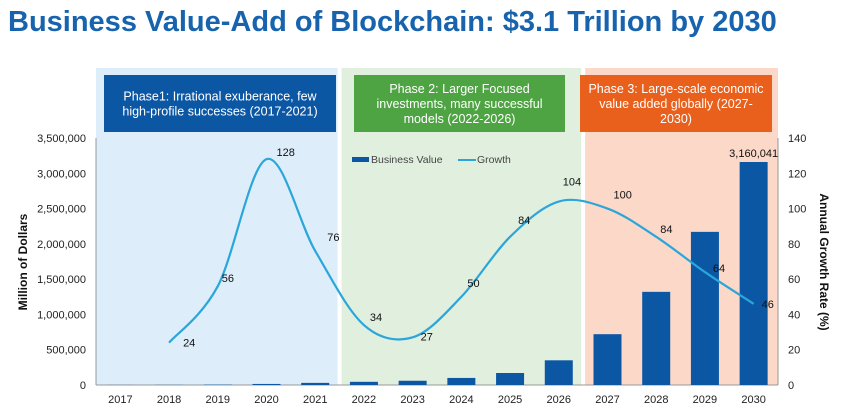 The height and width of the screenshot is (417, 844). What do you see at coordinates (219, 112) in the screenshot?
I see `phase-label: high-profile successes (2017-2021)` at bounding box center [219, 112].